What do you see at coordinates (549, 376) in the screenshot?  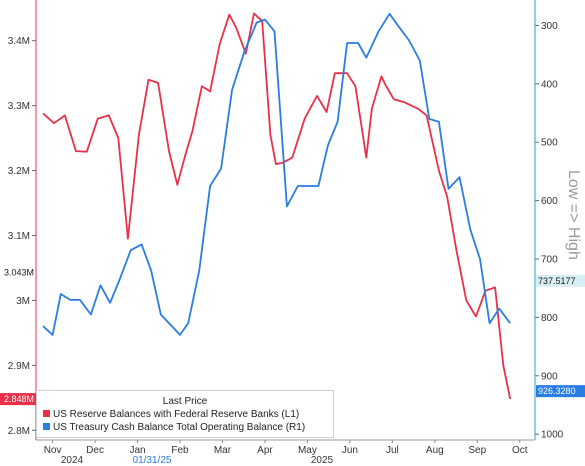 I see `right-tick-label: 900` at bounding box center [549, 376].